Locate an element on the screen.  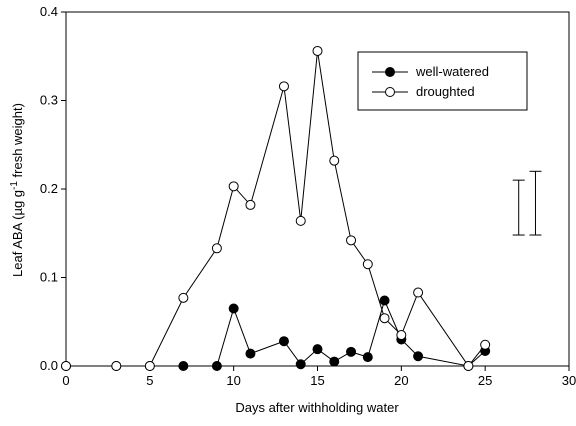
y-label-sup: -1 is located at coordinates (14, 185).